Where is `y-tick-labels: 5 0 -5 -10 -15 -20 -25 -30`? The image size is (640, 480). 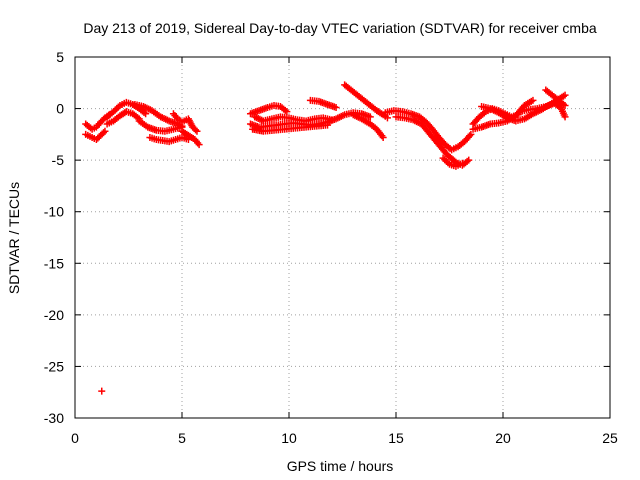
y-tick-labels: 5 0 -5 -10 -15 -20 -25 -30 is located at coordinates (54, 237).